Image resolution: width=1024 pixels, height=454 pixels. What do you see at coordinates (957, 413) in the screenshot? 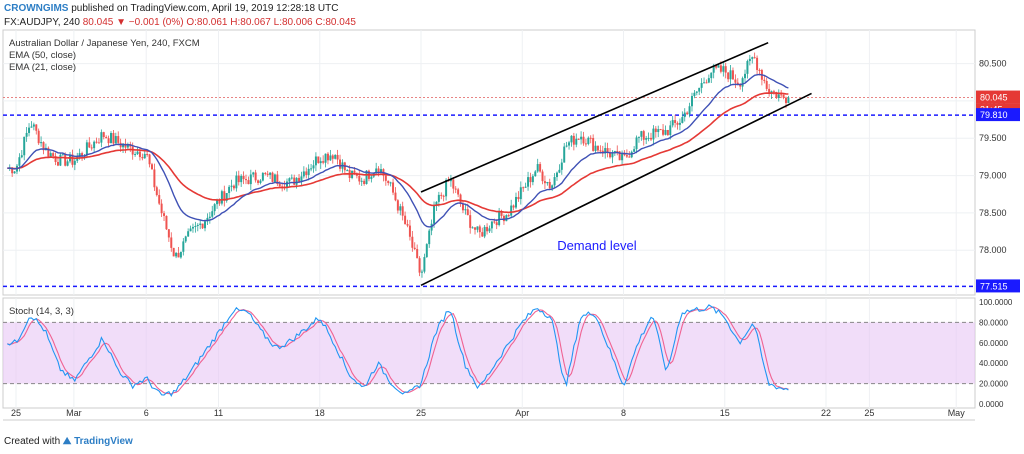
I see `x-tick-label: May` at bounding box center [957, 413].